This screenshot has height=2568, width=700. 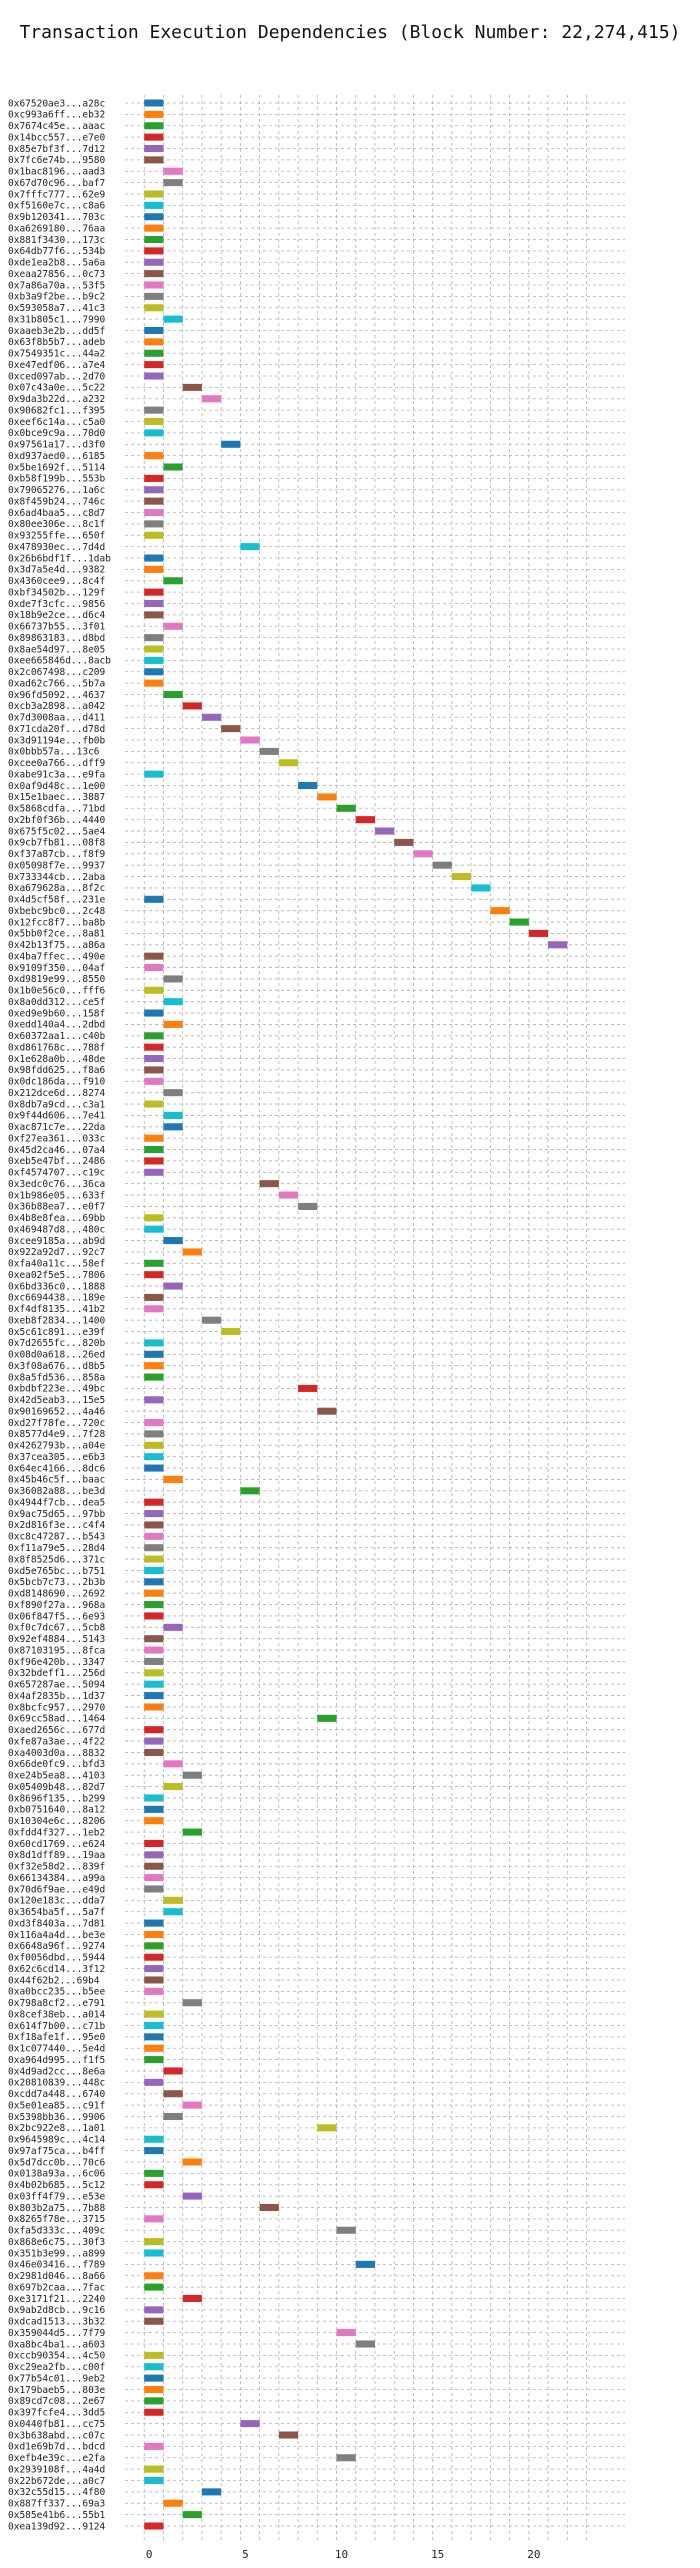 What do you see at coordinates (56, 1025) in the screenshot?
I see `y-tick-label: 0xedd140a4...2dbd` at bounding box center [56, 1025].